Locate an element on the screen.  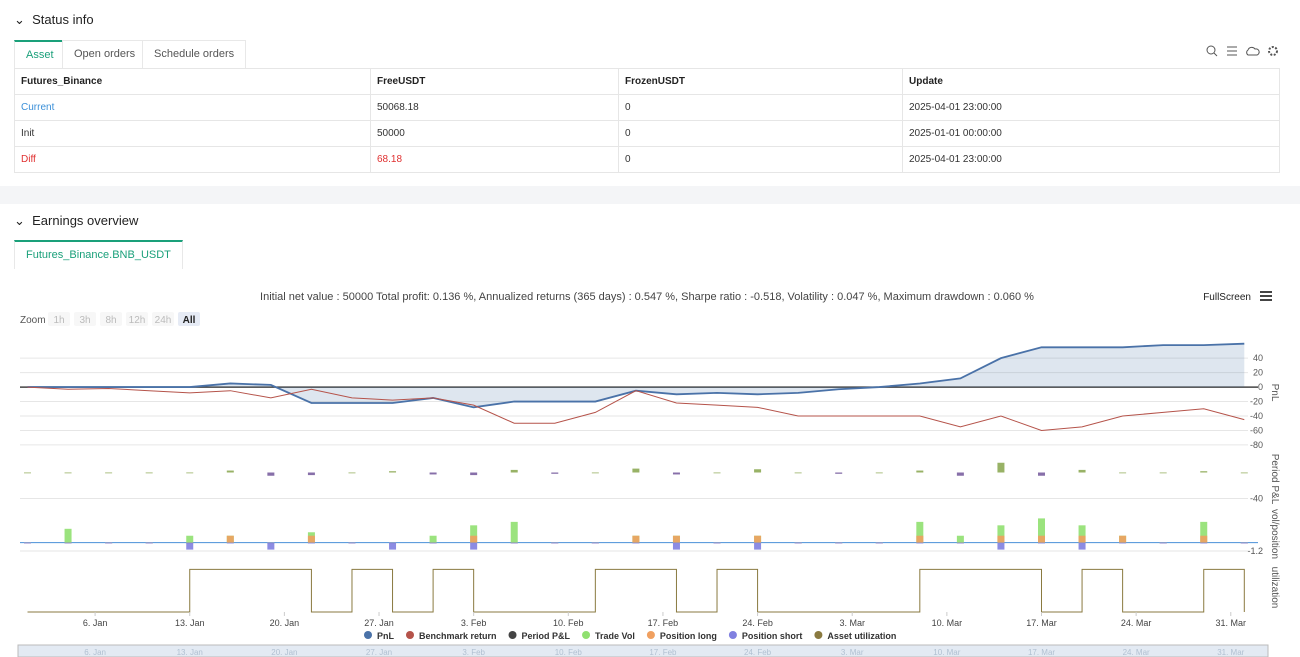
legend-label: Position short is located at coordinates (772, 636).